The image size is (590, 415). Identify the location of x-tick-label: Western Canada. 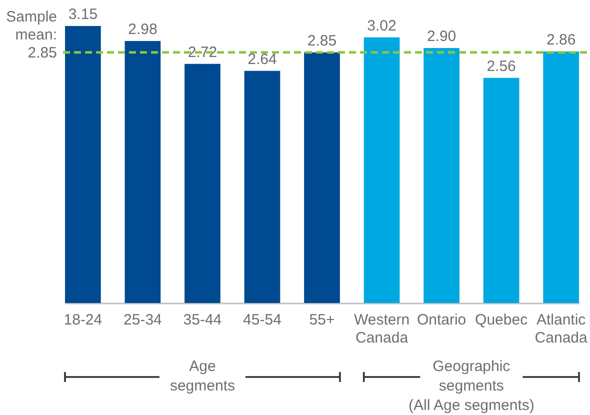
(382, 329).